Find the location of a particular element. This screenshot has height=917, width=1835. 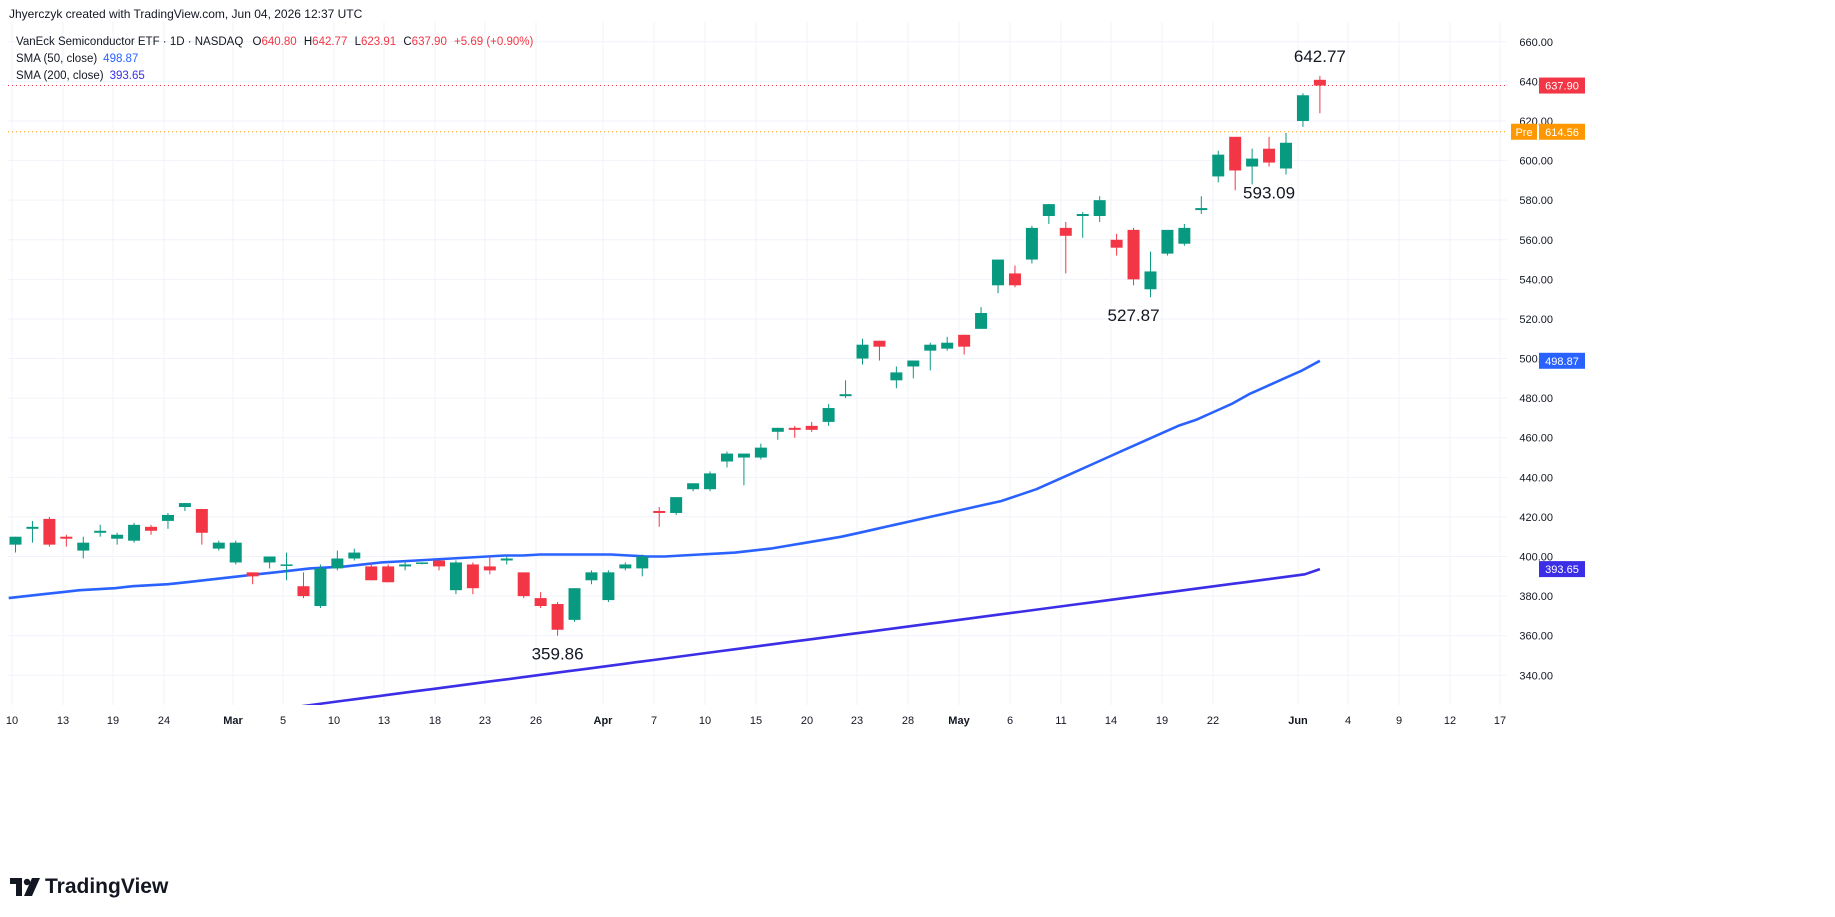

x-tick-label: 10 is located at coordinates (334, 721).